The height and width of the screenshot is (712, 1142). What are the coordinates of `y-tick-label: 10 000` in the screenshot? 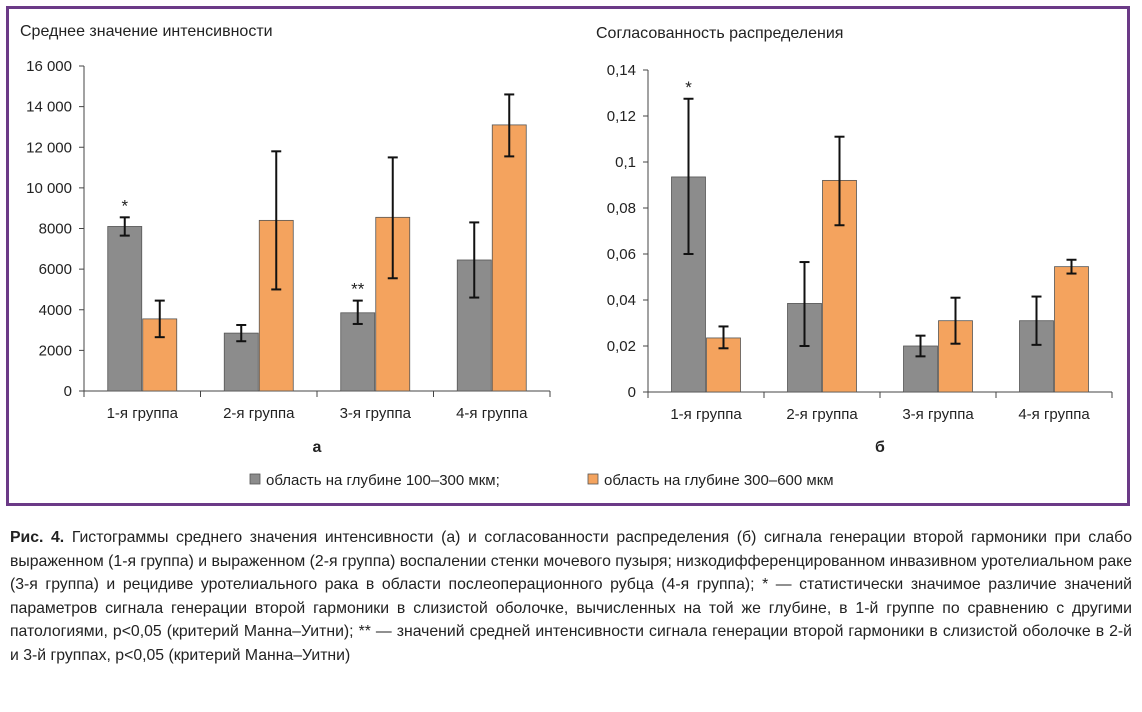 It's located at (49, 188).